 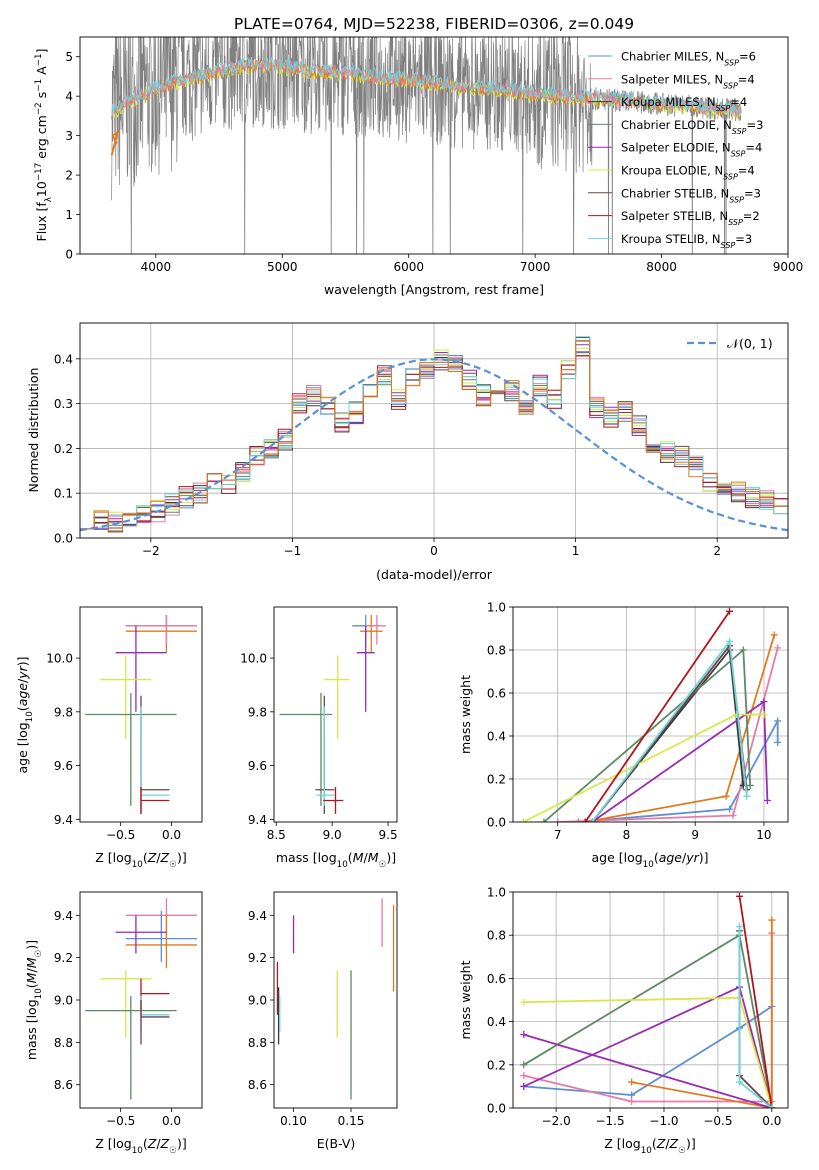 I want to click on plot-age_vs_Z, so click(x=141, y=714).